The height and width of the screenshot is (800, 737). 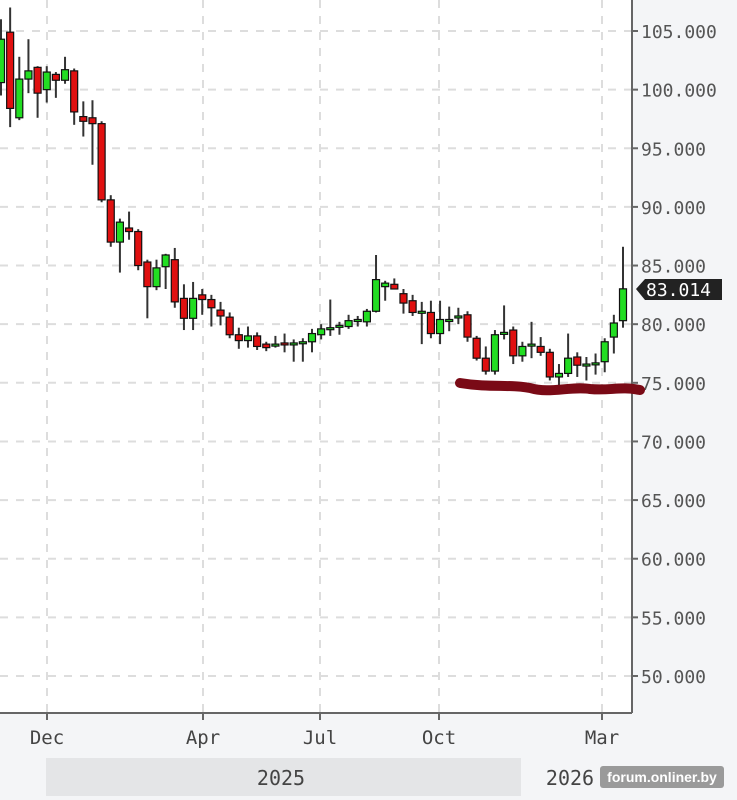 What do you see at coordinates (673, 384) in the screenshot?
I see `y-tick-label: 75.000` at bounding box center [673, 384].